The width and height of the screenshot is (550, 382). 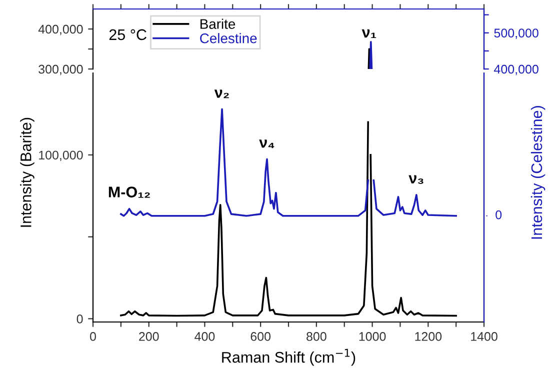 I want to click on y2-tick-label: 400,000, so click(x=516, y=70).